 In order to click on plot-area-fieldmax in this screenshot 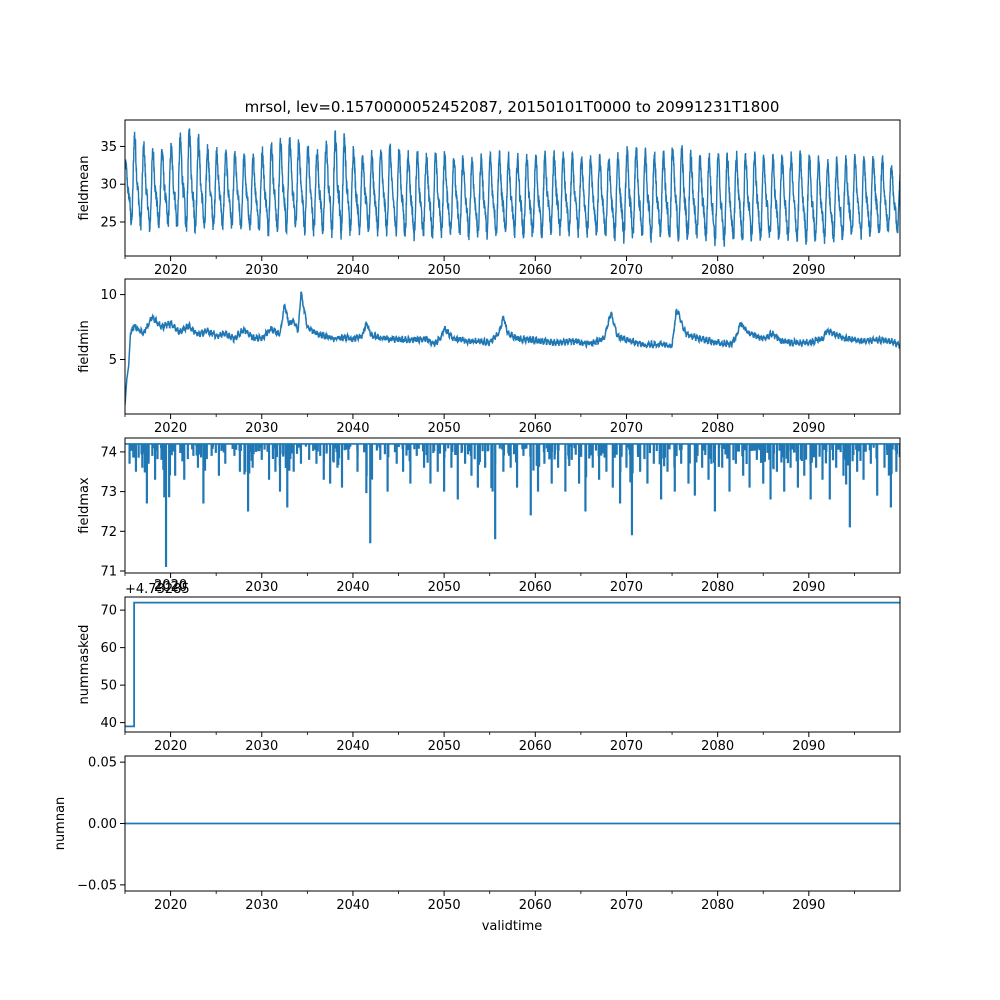, I will do `click(512, 505)`.